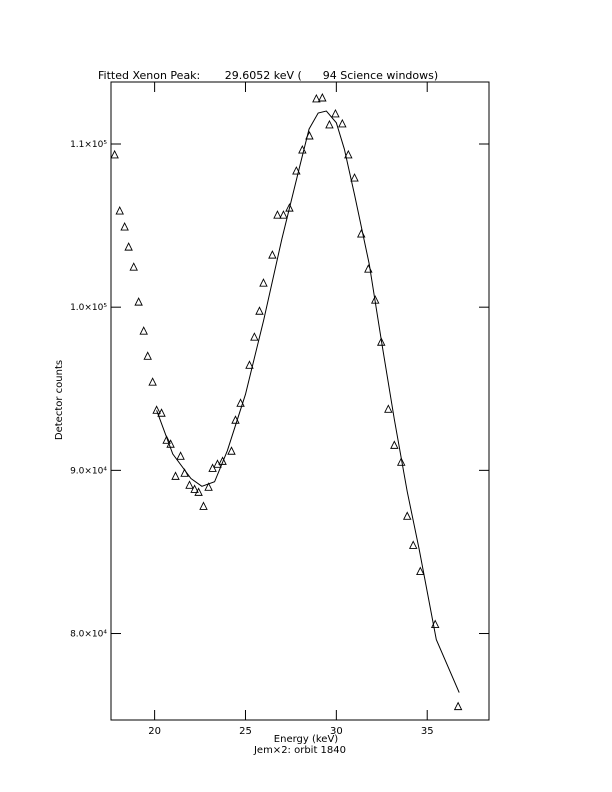 This screenshot has height=792, width=612. What do you see at coordinates (88, 635) in the screenshot?
I see `y-tick-label: 8.0×10⁴` at bounding box center [88, 635].